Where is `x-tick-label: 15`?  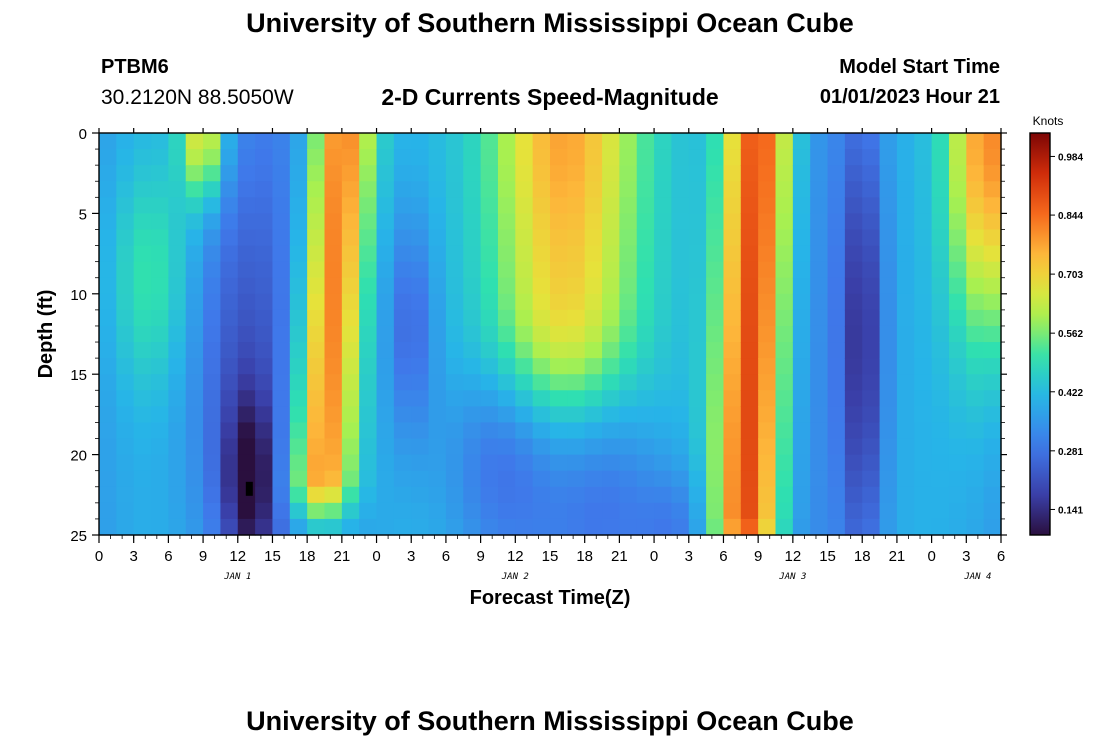 x-tick-label: 15 is located at coordinates (272, 556).